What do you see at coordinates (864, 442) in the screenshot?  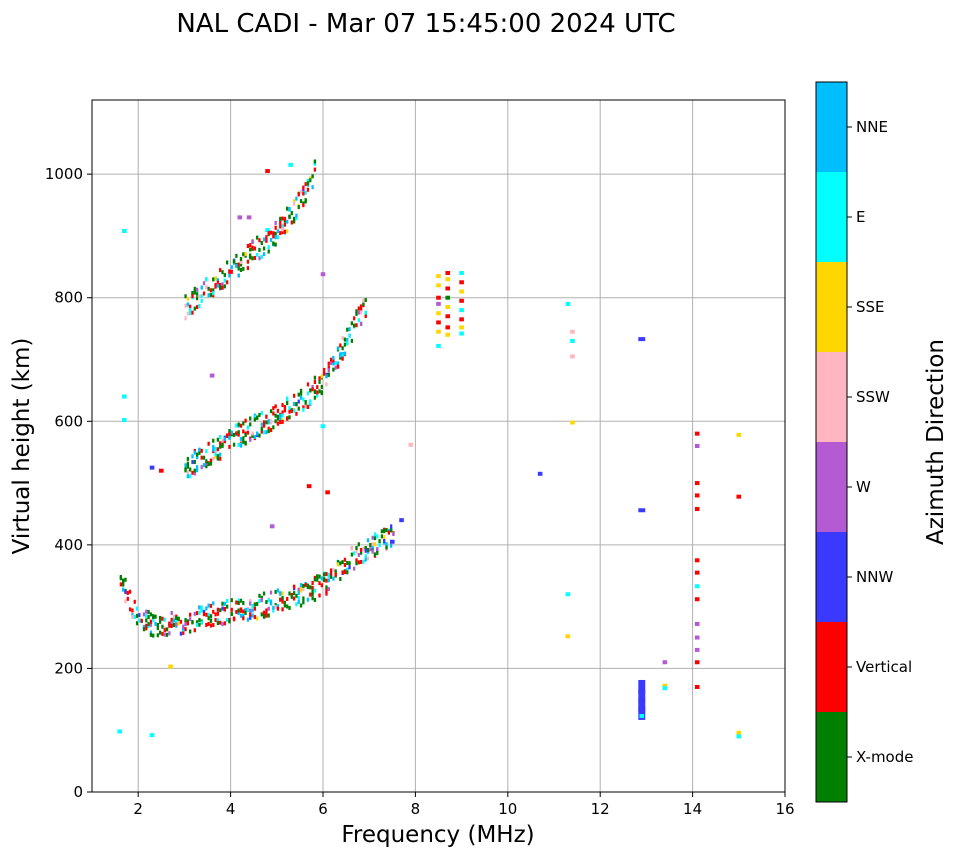 I see `colorbar: X-mode Vertical NNW W SSW SSE E NNE` at bounding box center [864, 442].